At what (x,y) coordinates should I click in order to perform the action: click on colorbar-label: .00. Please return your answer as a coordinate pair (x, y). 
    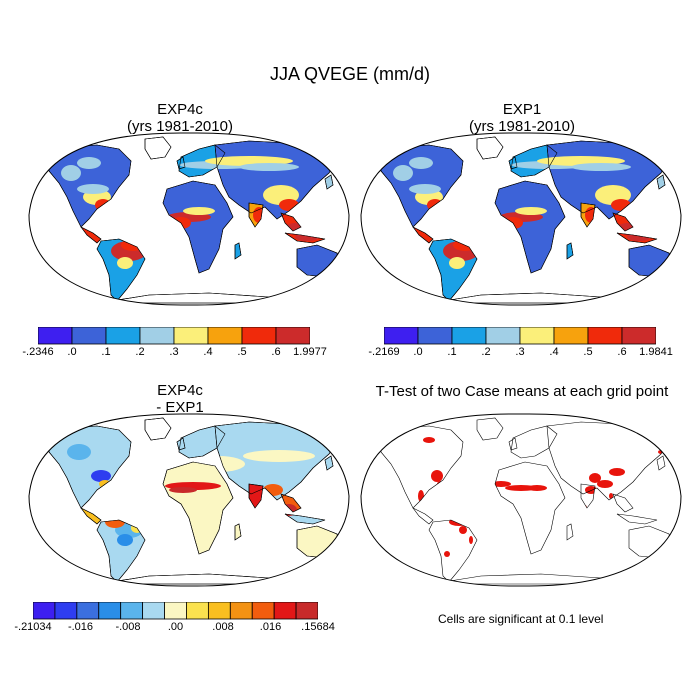
    Looking at the image, I should click on (175, 627).